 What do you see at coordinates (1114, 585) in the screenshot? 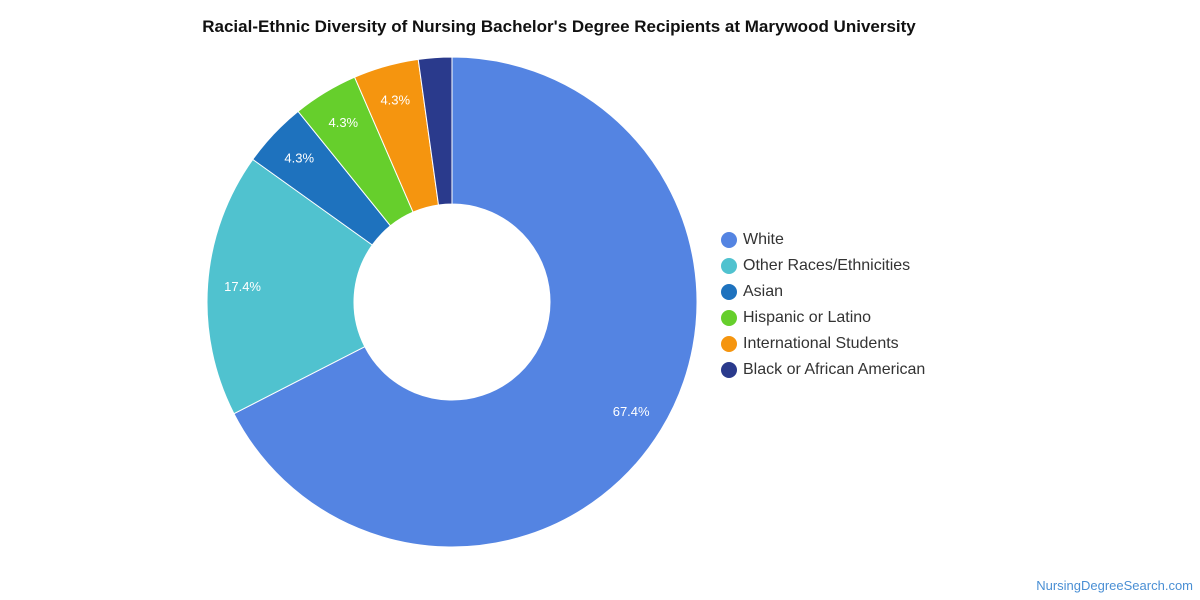
I see `source-watermark: NursingDegreeSearch.com` at bounding box center [1114, 585].